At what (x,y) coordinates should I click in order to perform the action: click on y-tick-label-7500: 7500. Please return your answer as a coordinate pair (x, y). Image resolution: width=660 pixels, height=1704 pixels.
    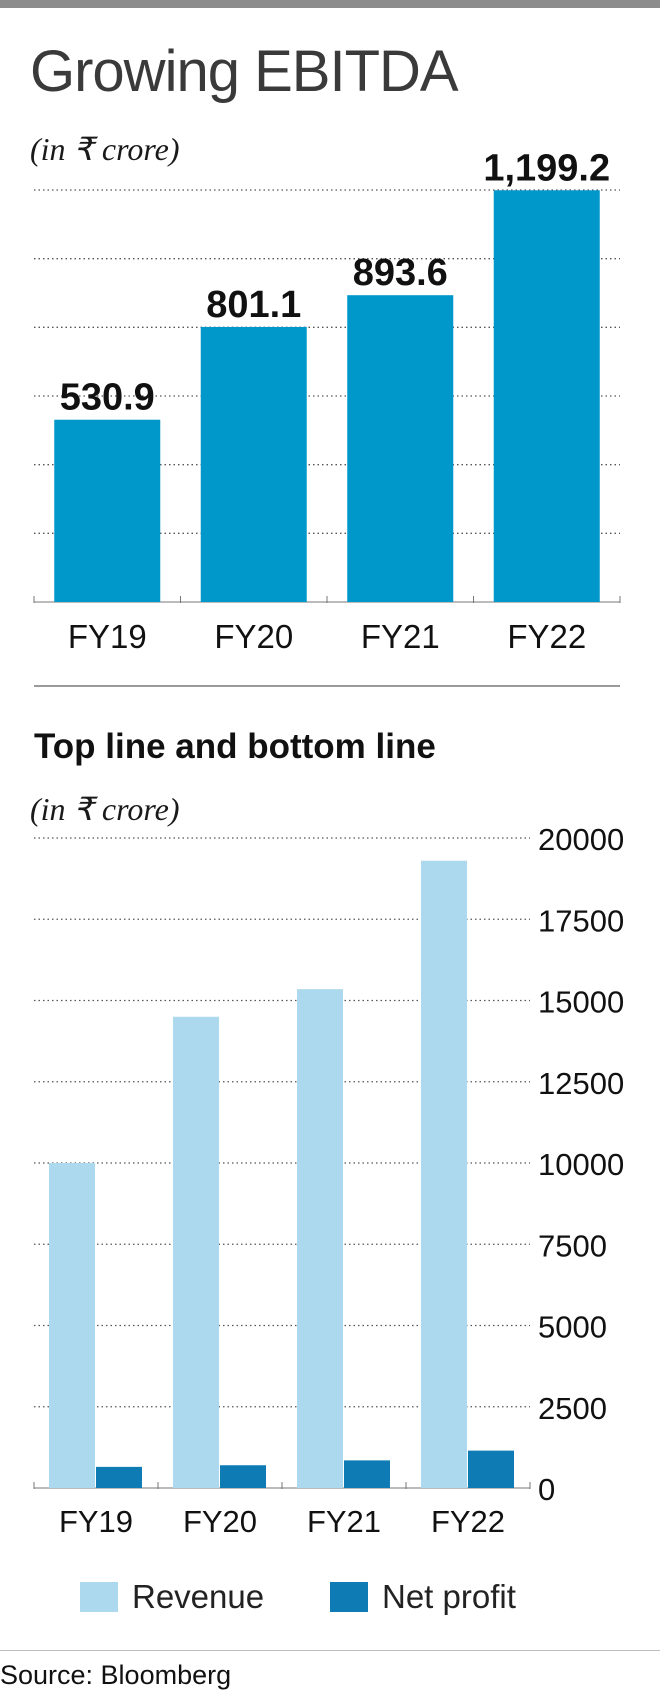
    Looking at the image, I should click on (572, 1245).